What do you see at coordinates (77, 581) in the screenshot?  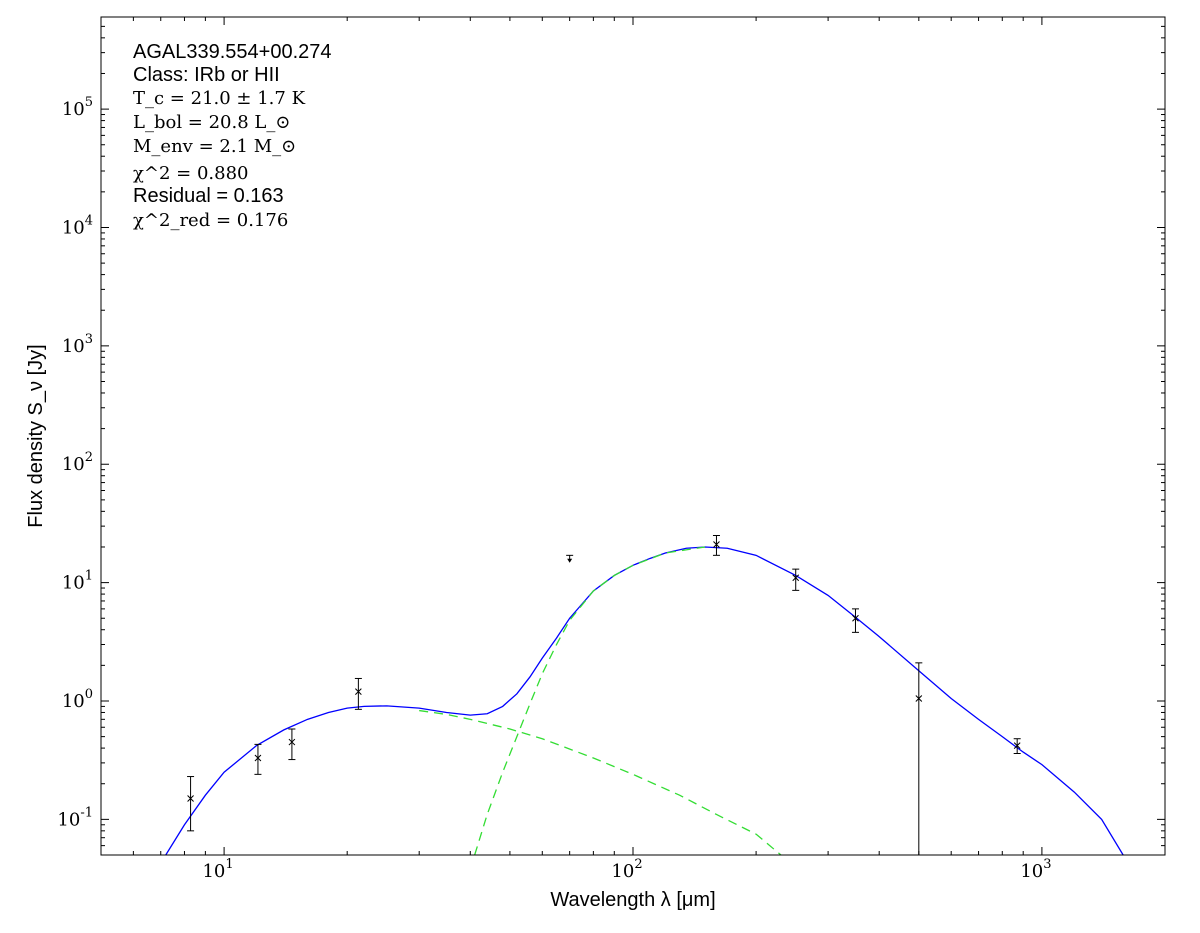 I see `y-tick-label: 10¹` at bounding box center [77, 581].